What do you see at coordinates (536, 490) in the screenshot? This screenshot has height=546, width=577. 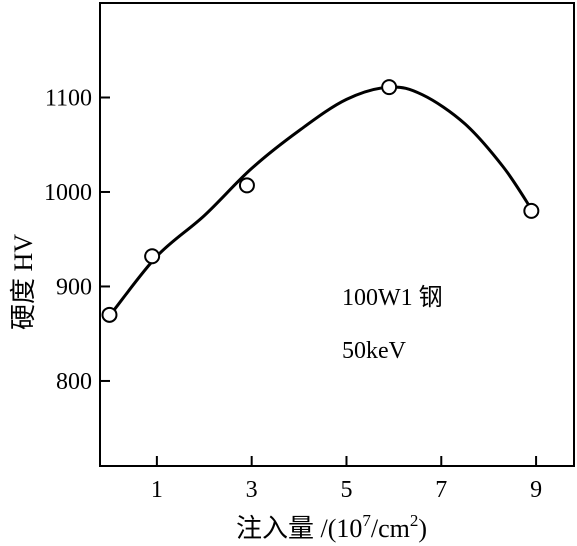 I see `x-tick-label: 9` at bounding box center [536, 490].